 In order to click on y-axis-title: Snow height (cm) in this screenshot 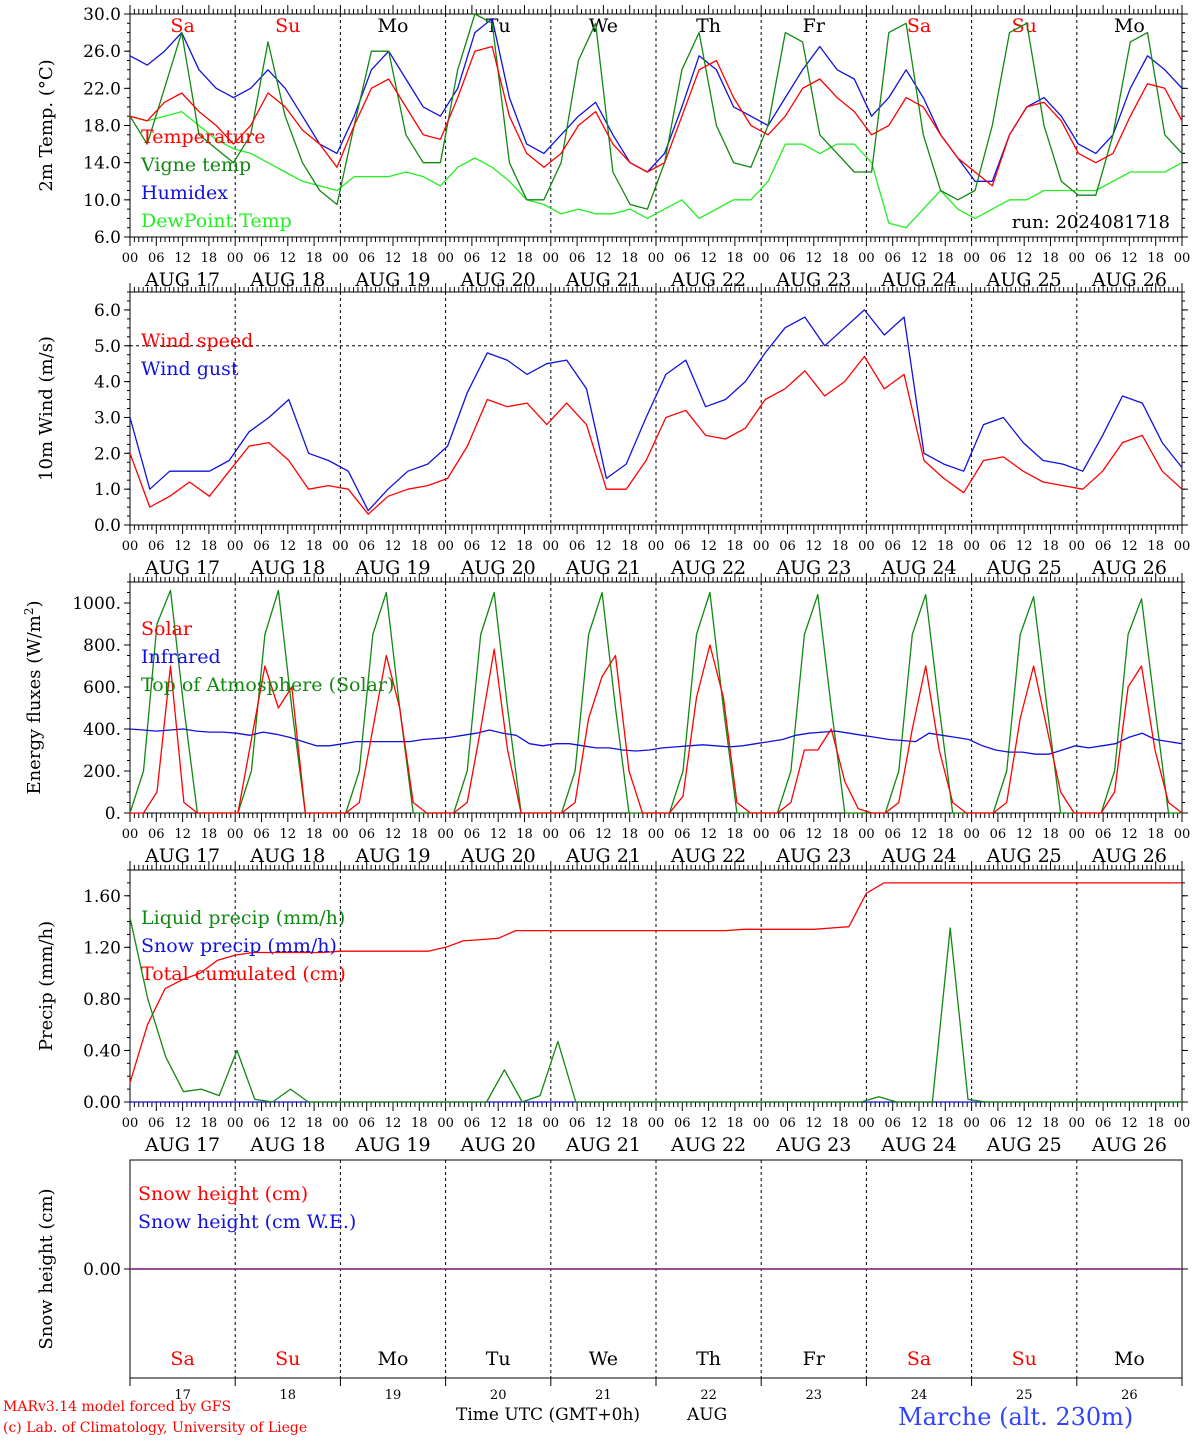, I will do `click(46, 1268)`.